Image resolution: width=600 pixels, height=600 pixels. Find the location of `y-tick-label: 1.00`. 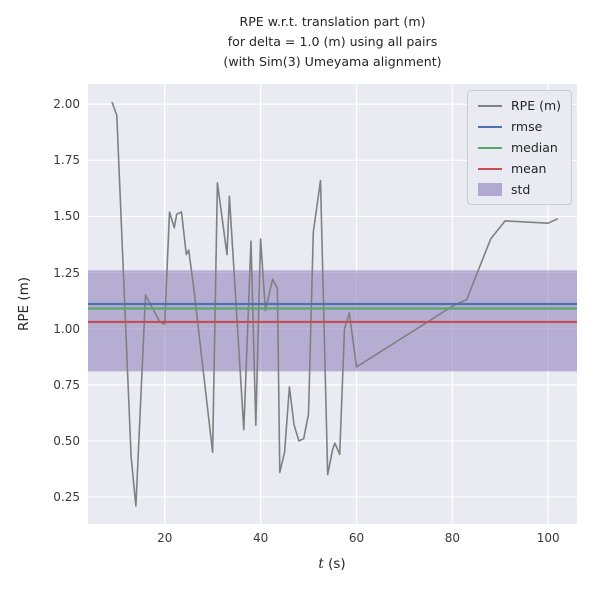

y-tick-label: 1.00 is located at coordinates (66, 328).